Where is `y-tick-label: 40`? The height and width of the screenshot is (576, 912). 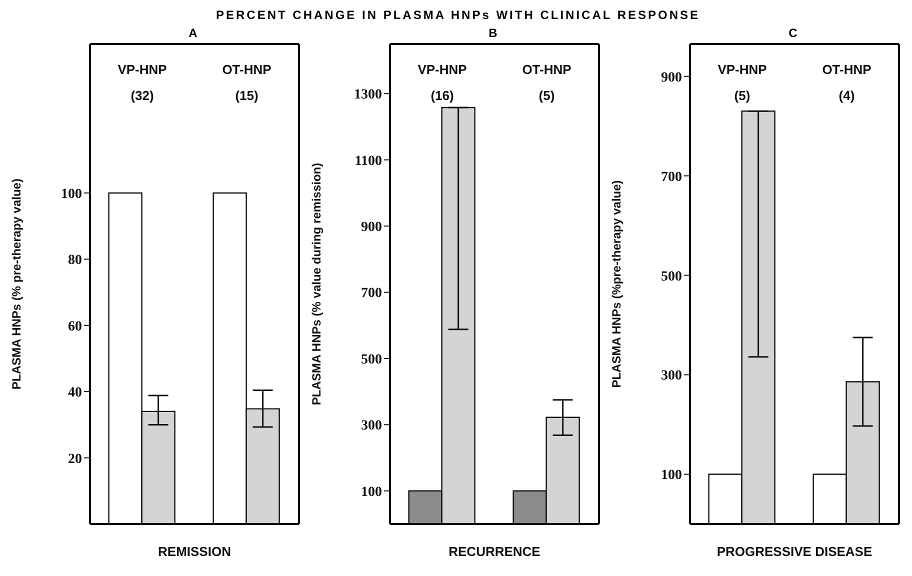
y-tick-label: 40 is located at coordinates (75, 393).